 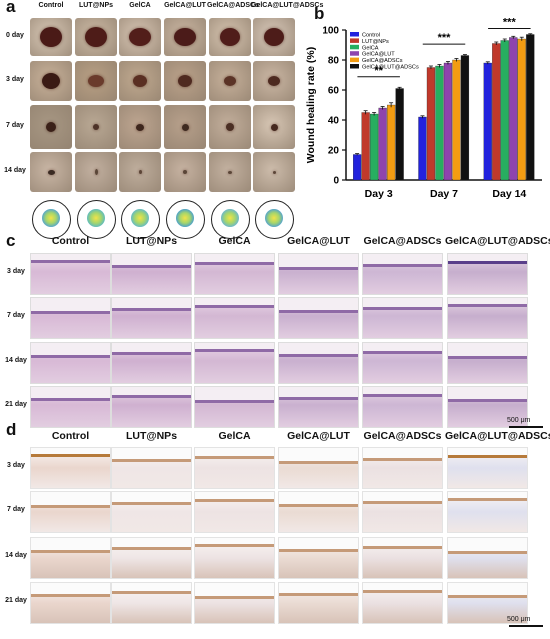 I want to click on ihc-column-label: GelCA@LUT@ADSCs, so click(x=497, y=436).